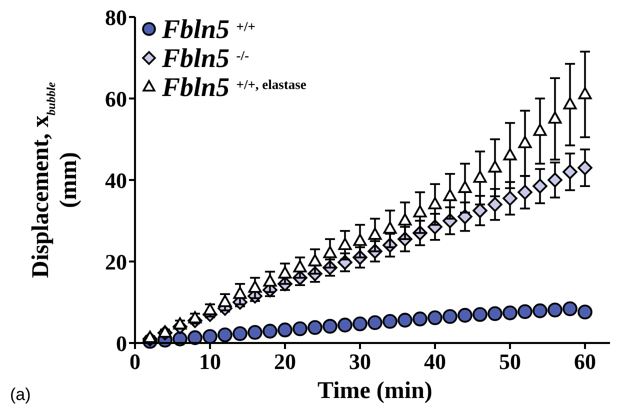 The width and height of the screenshot is (618, 415). I want to click on y-tick-label: 80, so click(116, 17).